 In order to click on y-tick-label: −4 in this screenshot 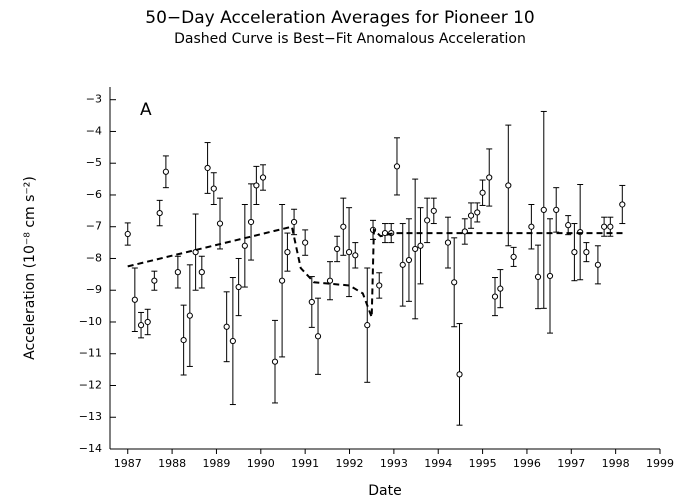, I will do `click(94, 130)`.